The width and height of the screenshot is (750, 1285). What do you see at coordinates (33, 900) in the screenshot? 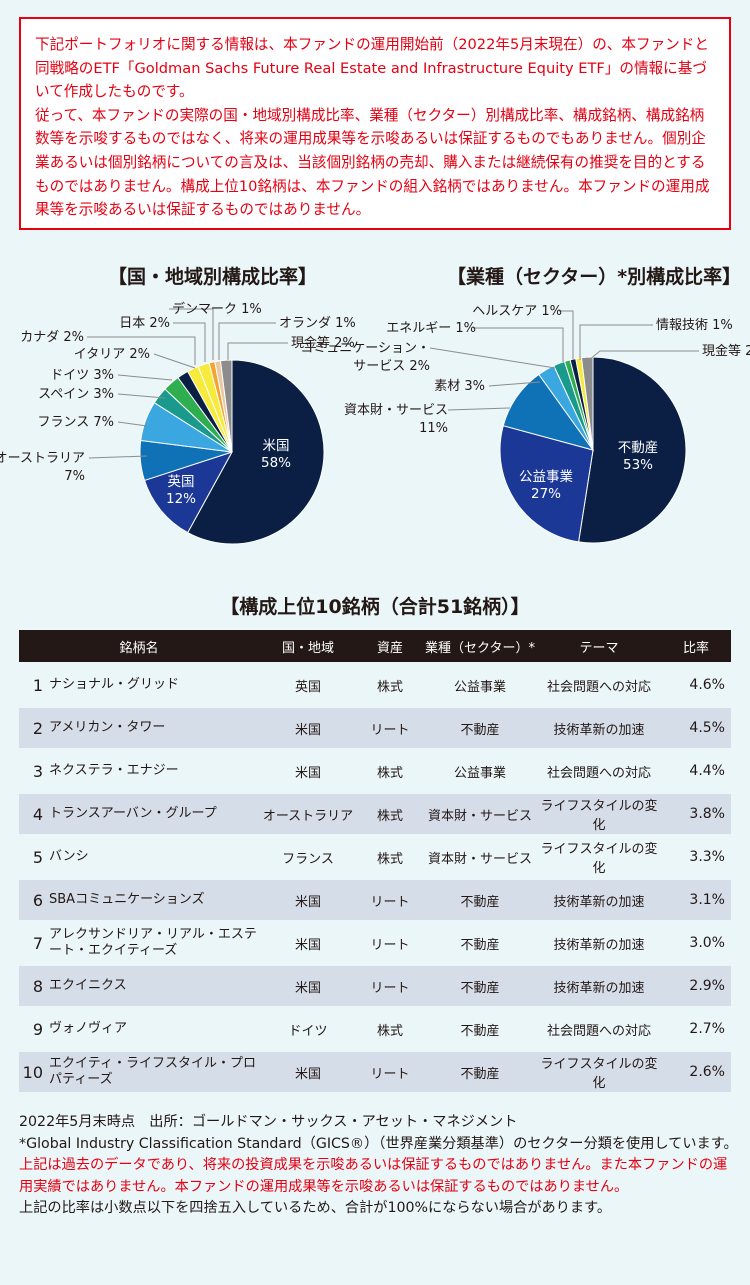
I see `cell-rank: 6` at bounding box center [33, 900].